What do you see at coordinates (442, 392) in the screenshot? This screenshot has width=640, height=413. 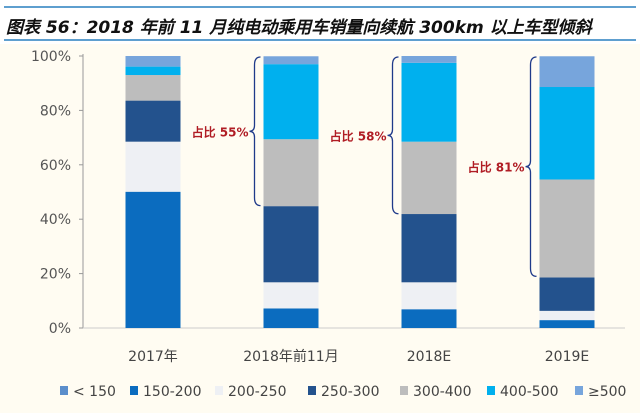 I see `legend-label: 300-400` at bounding box center [442, 392].